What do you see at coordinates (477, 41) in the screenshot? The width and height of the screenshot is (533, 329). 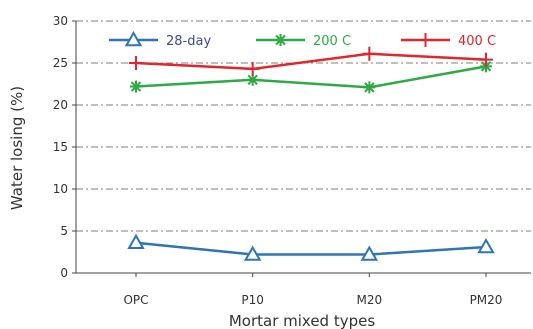 I see `legend-label: 400 C` at bounding box center [477, 41].